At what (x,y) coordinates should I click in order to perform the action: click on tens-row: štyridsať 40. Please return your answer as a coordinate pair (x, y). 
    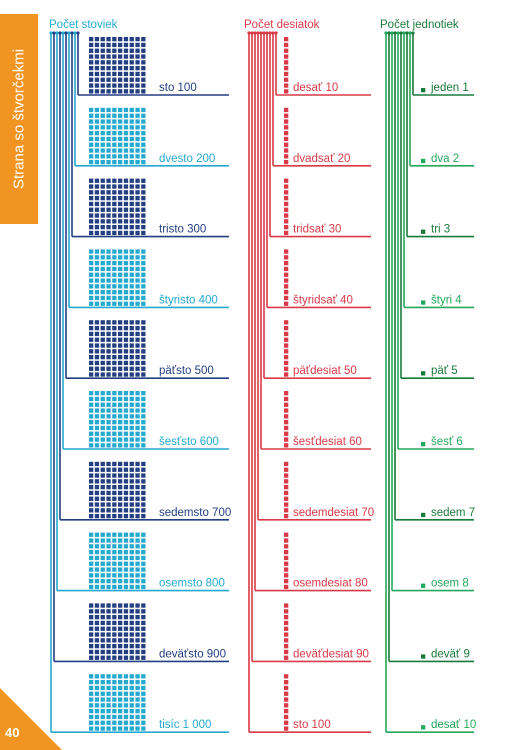
    Looking at the image, I should click on (318, 170).